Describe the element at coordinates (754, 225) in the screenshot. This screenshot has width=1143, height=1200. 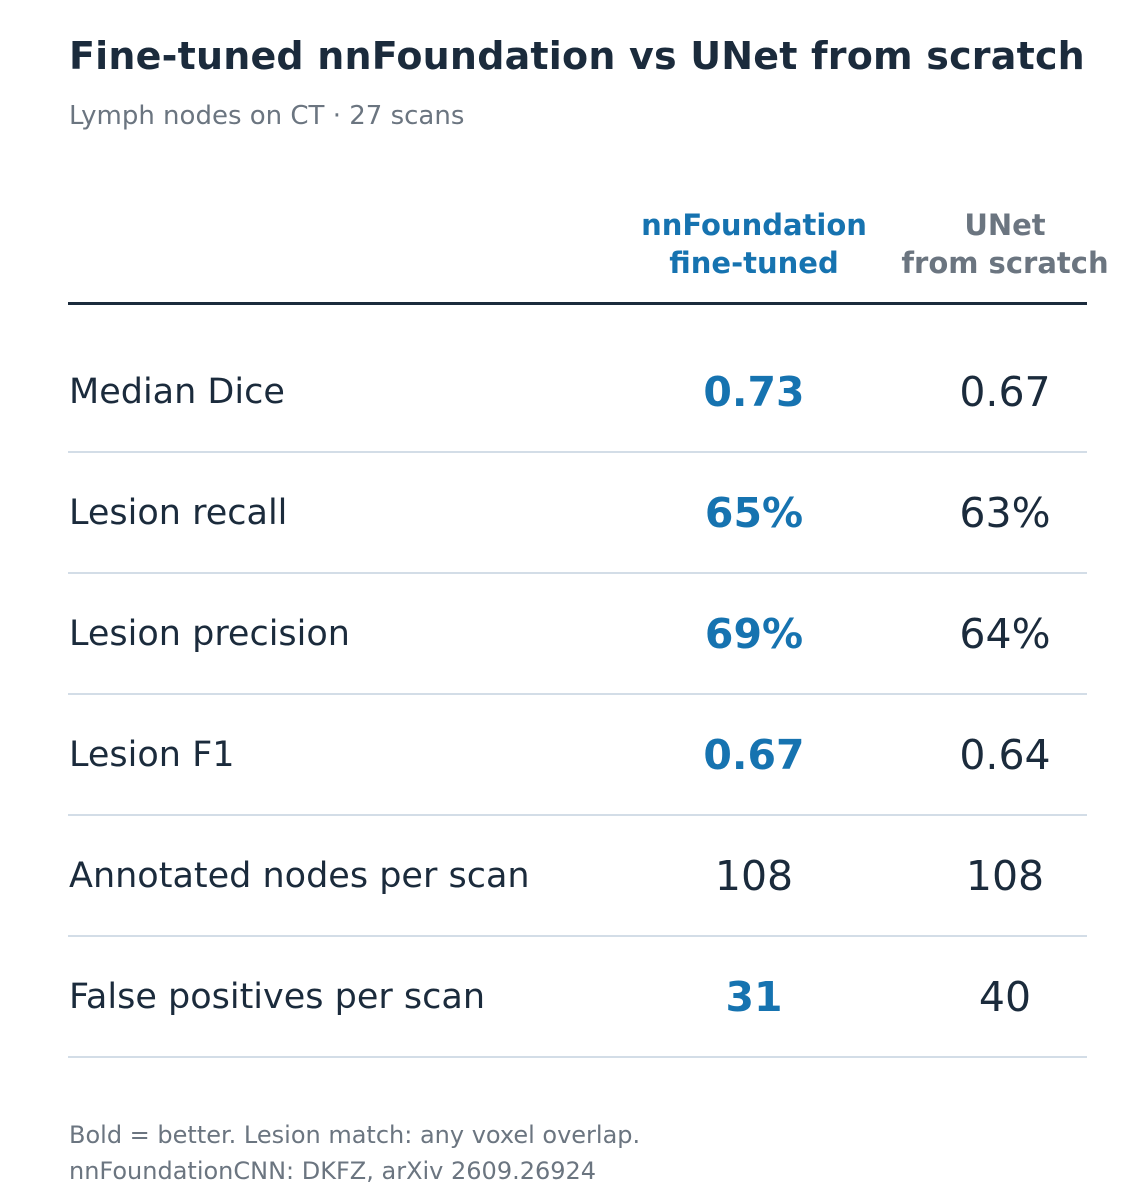
I see `column-header-line: nnFoundation` at that location.